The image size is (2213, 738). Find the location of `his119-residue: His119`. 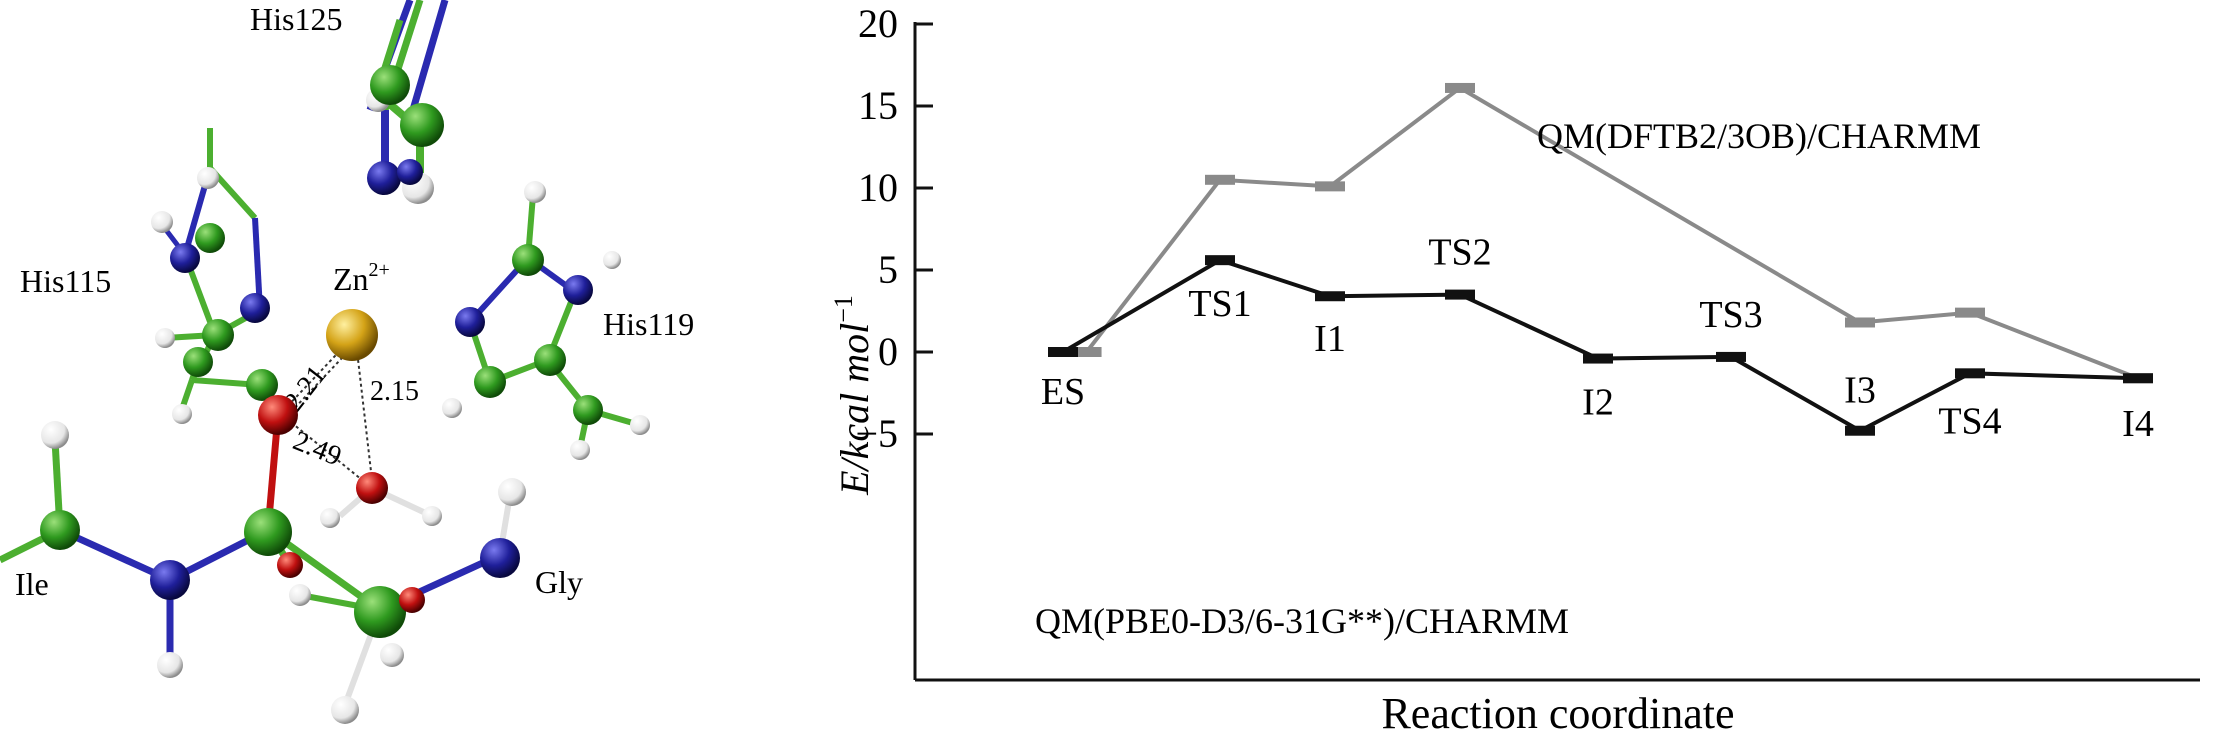

his119-residue: His119 is located at coordinates (568, 320).